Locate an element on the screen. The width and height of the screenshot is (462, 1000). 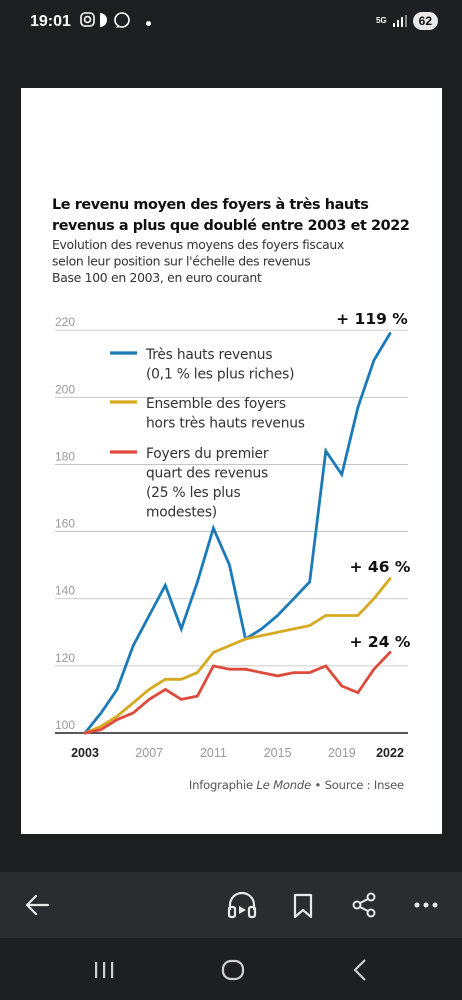
app-notification-icon is located at coordinates (105, 20).